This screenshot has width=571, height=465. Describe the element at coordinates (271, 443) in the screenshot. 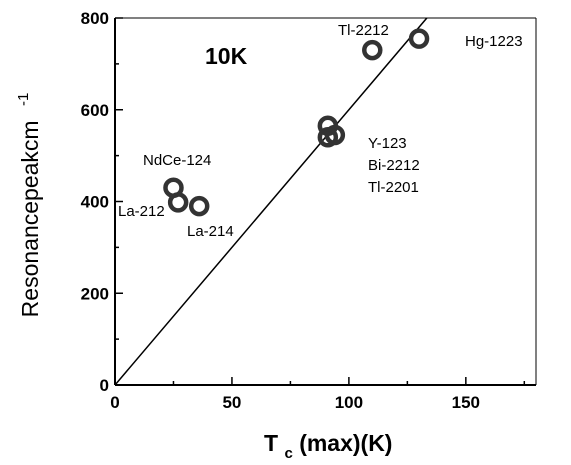

I see `x-axis-label-main: T` at that location.